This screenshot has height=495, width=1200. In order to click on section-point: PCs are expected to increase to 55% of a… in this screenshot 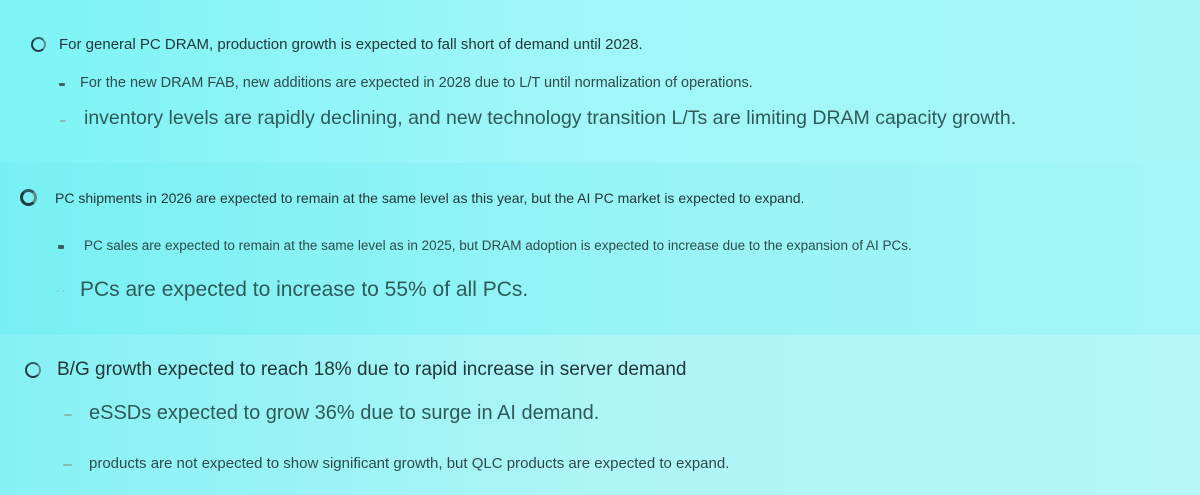, I will do `click(304, 289)`.